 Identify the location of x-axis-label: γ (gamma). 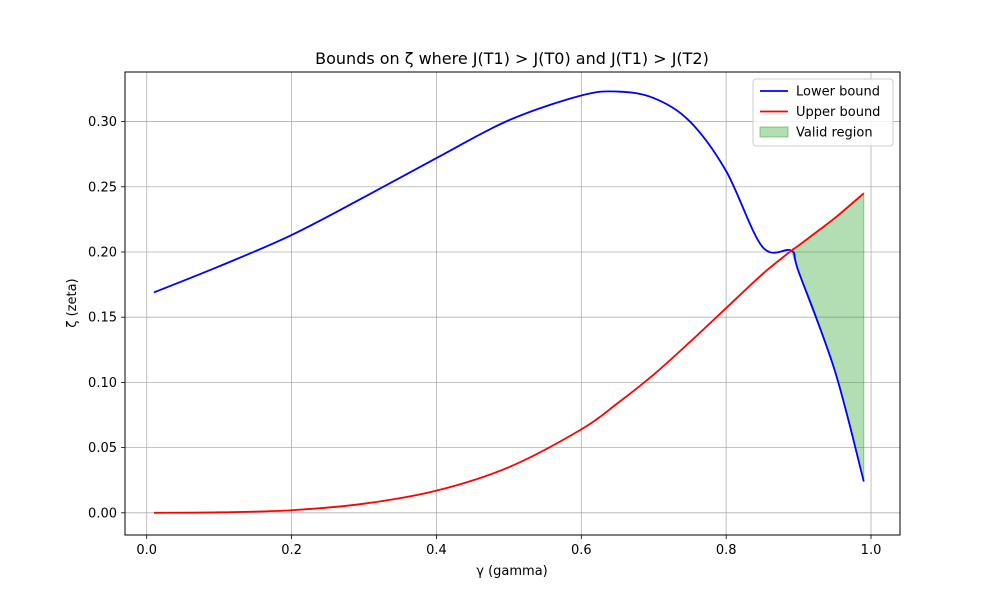
(511, 571).